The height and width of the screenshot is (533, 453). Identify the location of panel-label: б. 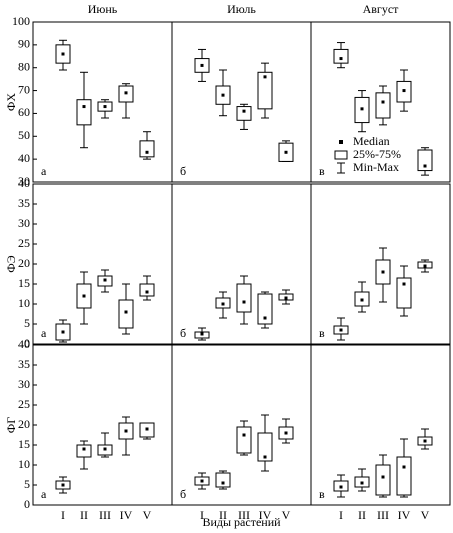
(183, 494).